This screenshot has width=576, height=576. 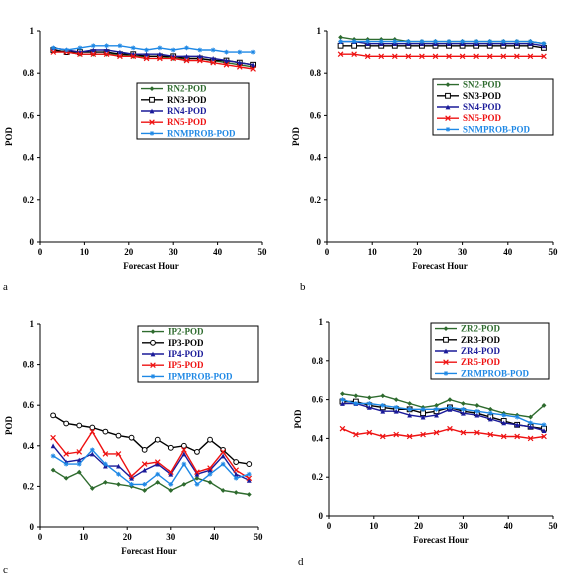 What do you see at coordinates (186, 332) in the screenshot?
I see `legend-label: IP2-POD` at bounding box center [186, 332].